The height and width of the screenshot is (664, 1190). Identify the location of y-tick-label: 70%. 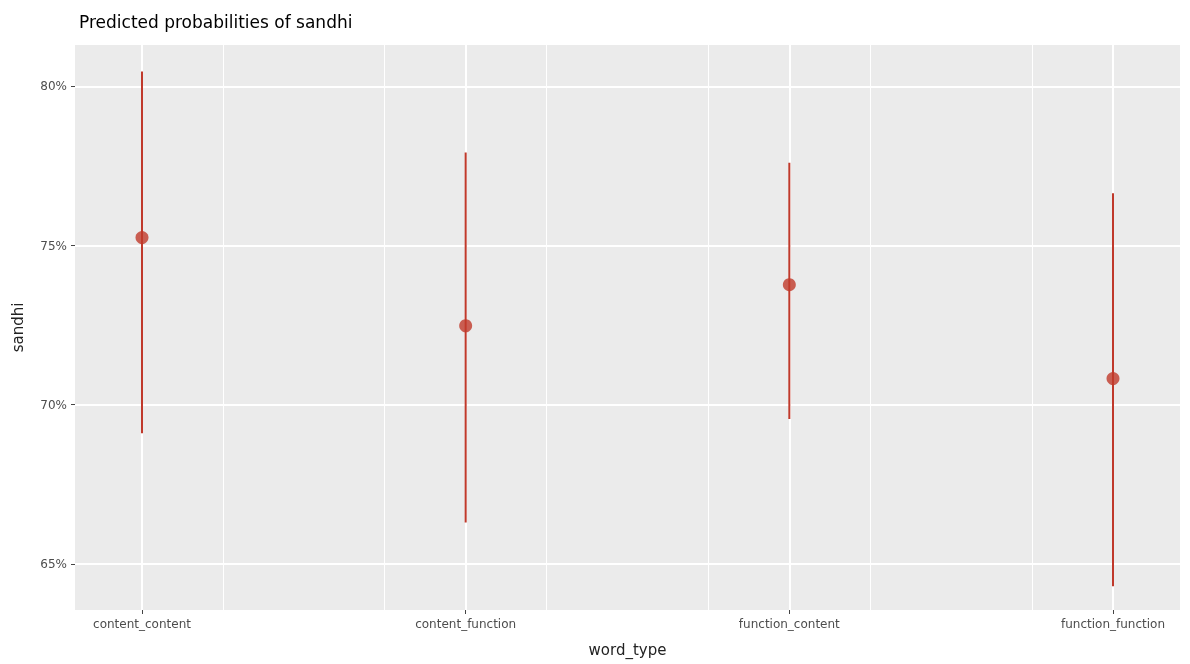
(53, 404).